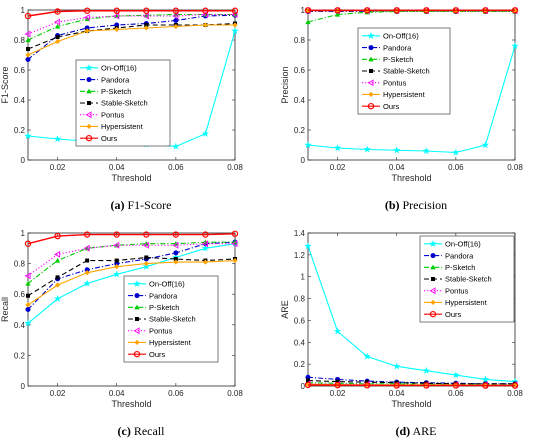 This screenshot has height=444, width=550. What do you see at coordinates (423, 431) in the screenshot?
I see `caption-text: ARE` at bounding box center [423, 431].